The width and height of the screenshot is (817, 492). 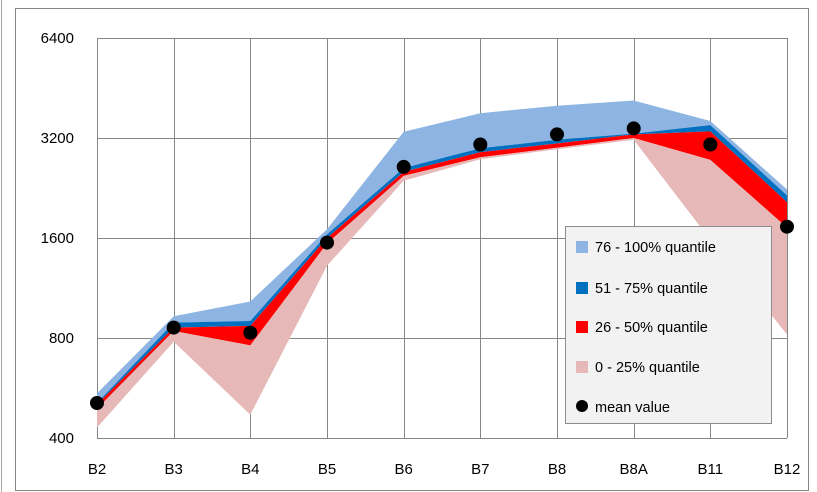 What do you see at coordinates (557, 469) in the screenshot?
I see `x-tick-label-6: B8` at bounding box center [557, 469].